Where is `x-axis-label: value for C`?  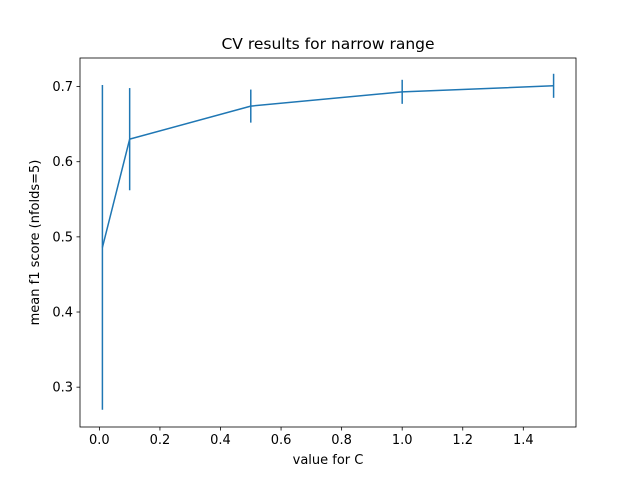
x-axis-label: value for C is located at coordinates (328, 460).